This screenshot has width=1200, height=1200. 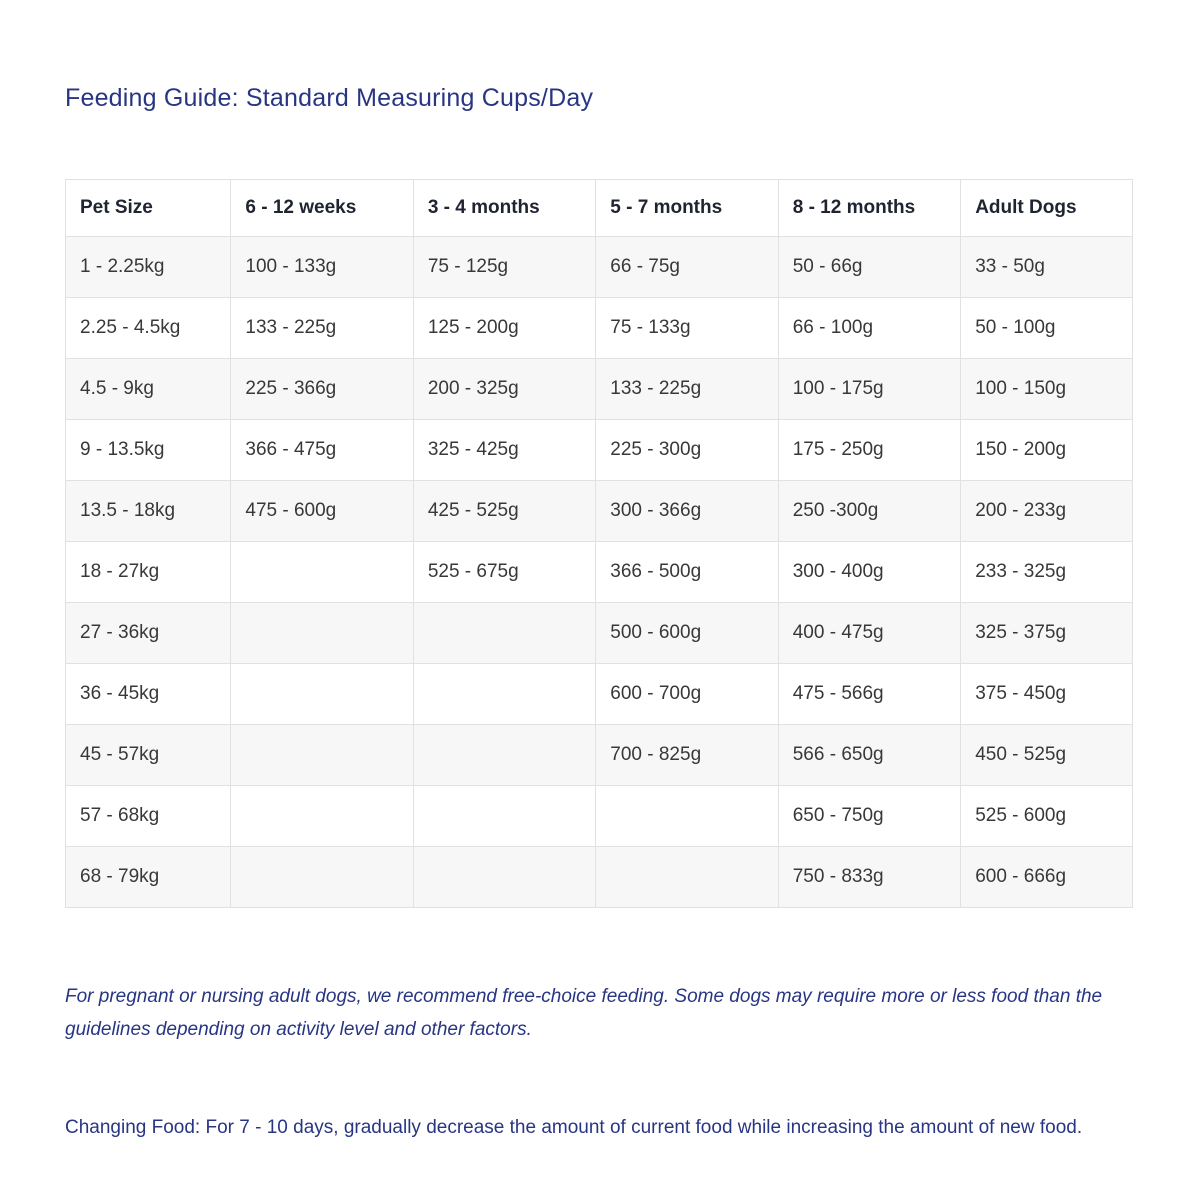 I want to click on amount-cell: 525 - 600g, so click(x=1046, y=816).